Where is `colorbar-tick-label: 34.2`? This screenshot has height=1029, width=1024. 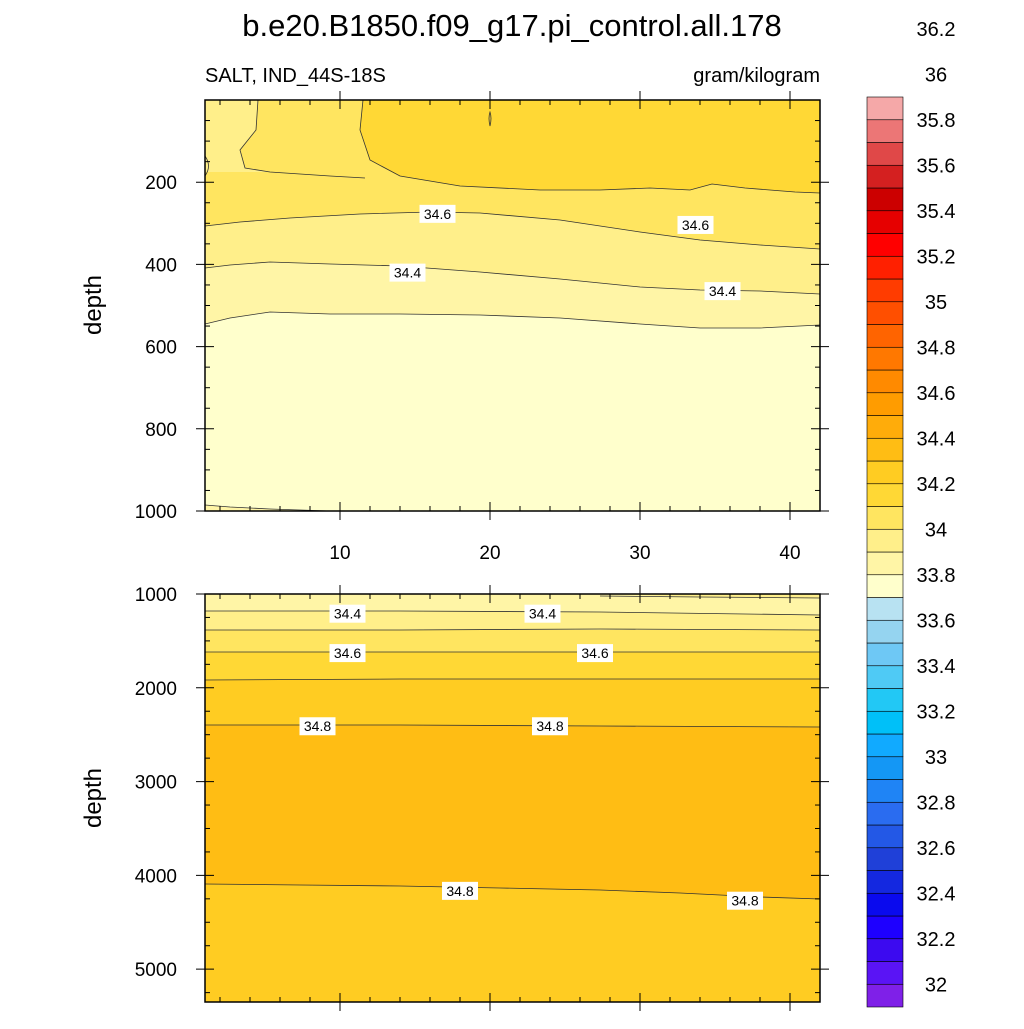
colorbar-tick-label: 34.2 is located at coordinates (936, 485).